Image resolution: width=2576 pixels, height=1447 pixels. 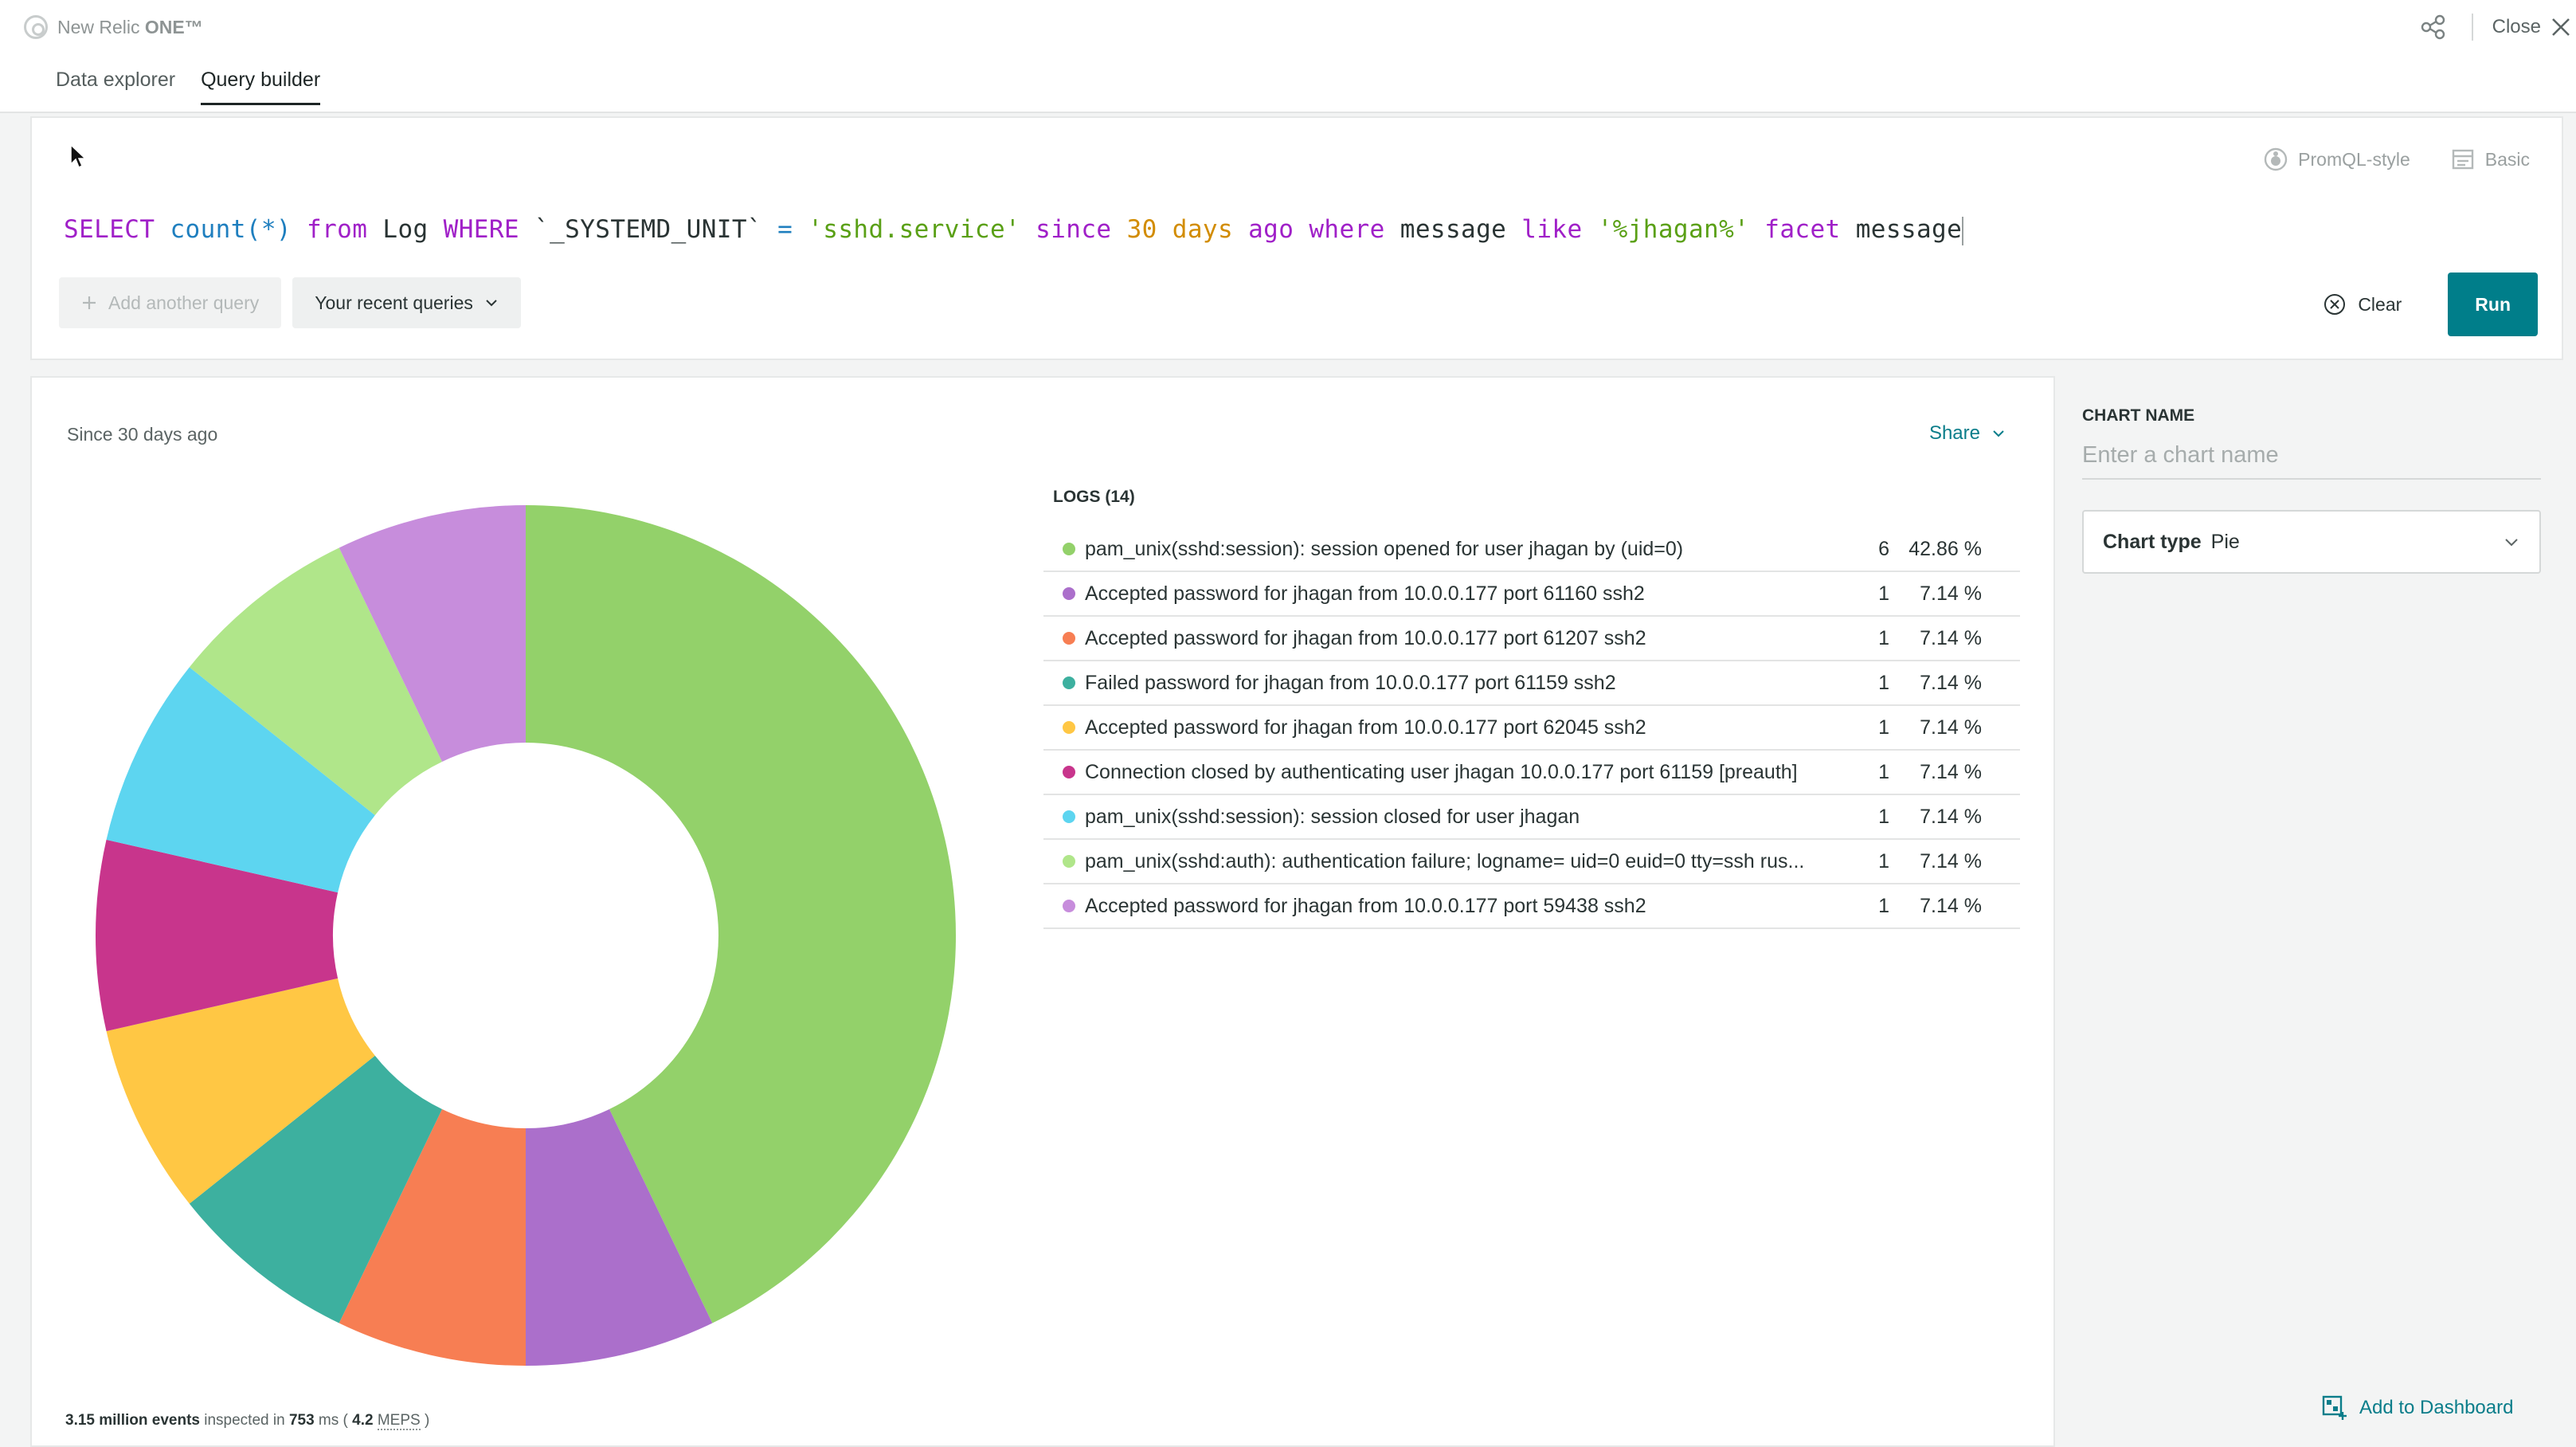 I want to click on query-mode-switch: PromQL-style Basic, so click(x=2396, y=159).